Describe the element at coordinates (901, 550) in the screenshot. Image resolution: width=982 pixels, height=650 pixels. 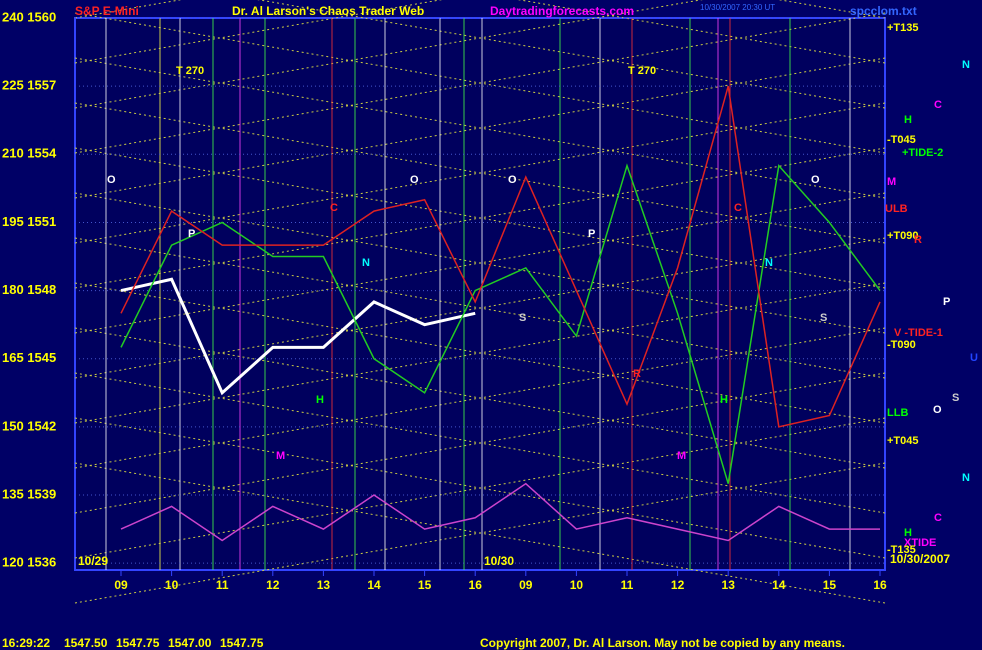
I see `right-label: -T135` at that location.